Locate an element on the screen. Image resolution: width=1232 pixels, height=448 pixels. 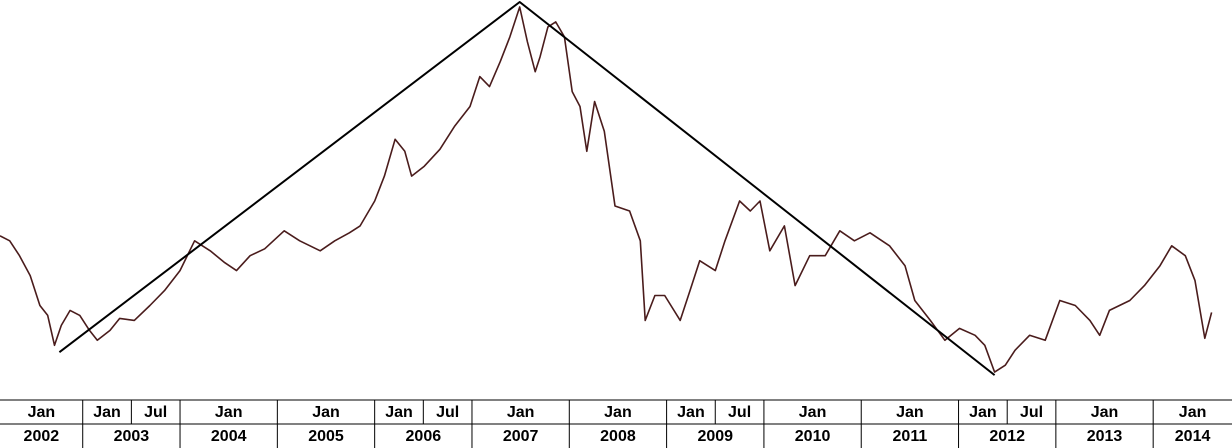
year-label: 2011 is located at coordinates (910, 436).